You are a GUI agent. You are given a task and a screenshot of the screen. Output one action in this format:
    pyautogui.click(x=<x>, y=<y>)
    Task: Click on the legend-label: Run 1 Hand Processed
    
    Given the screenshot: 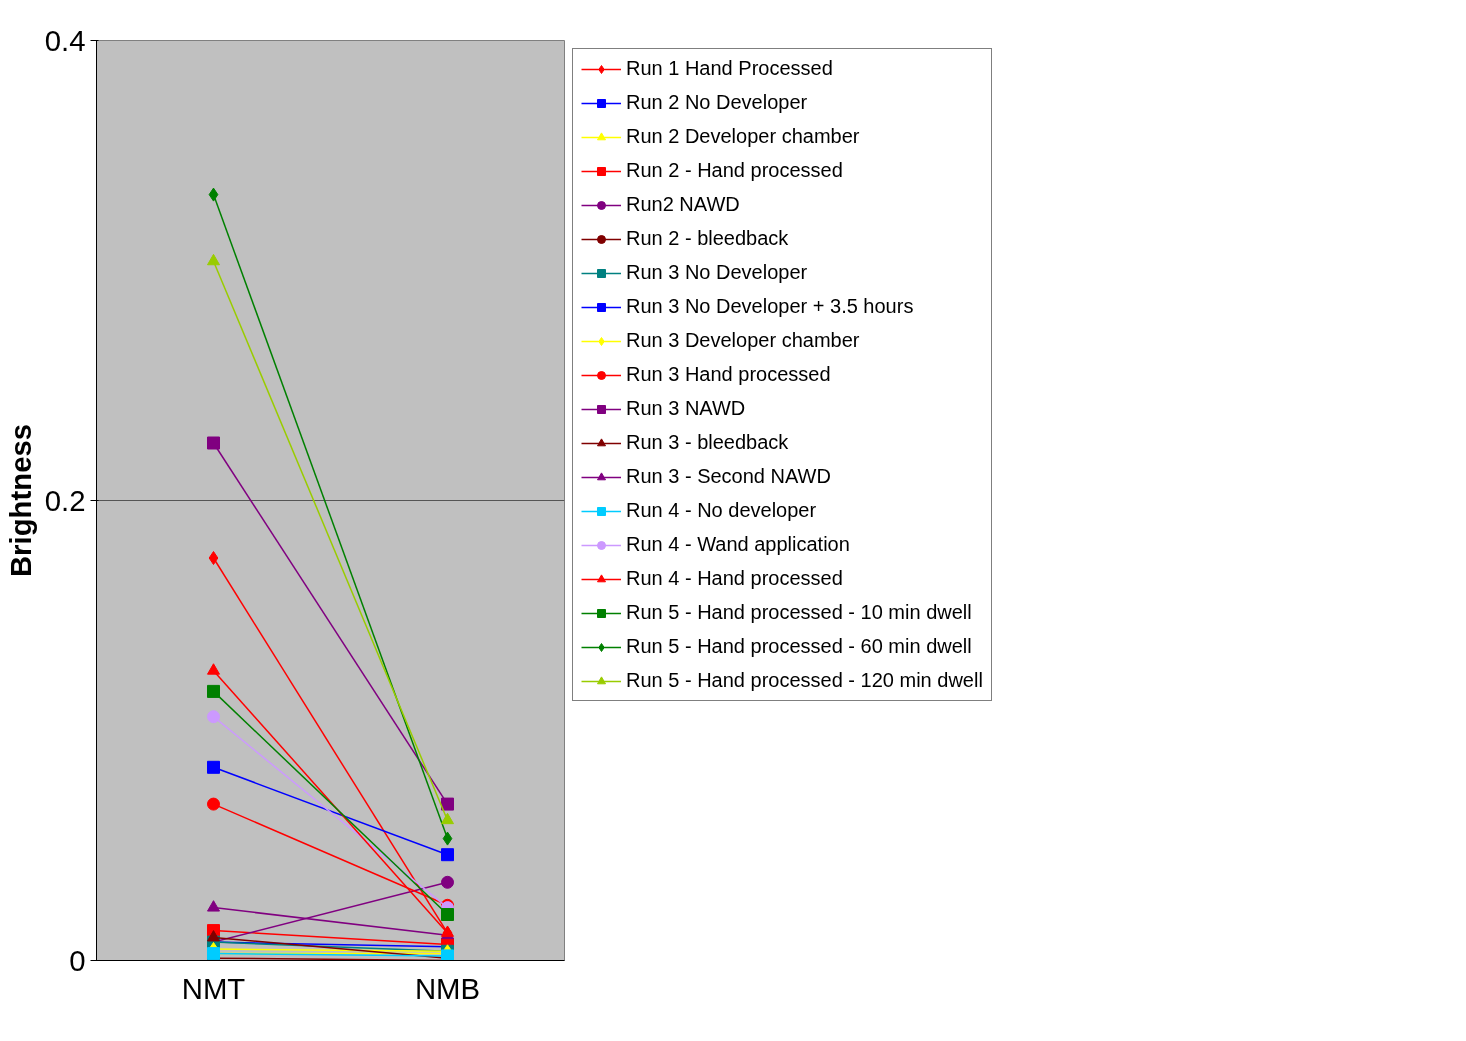 What is the action you would take?
    pyautogui.click(x=729, y=68)
    